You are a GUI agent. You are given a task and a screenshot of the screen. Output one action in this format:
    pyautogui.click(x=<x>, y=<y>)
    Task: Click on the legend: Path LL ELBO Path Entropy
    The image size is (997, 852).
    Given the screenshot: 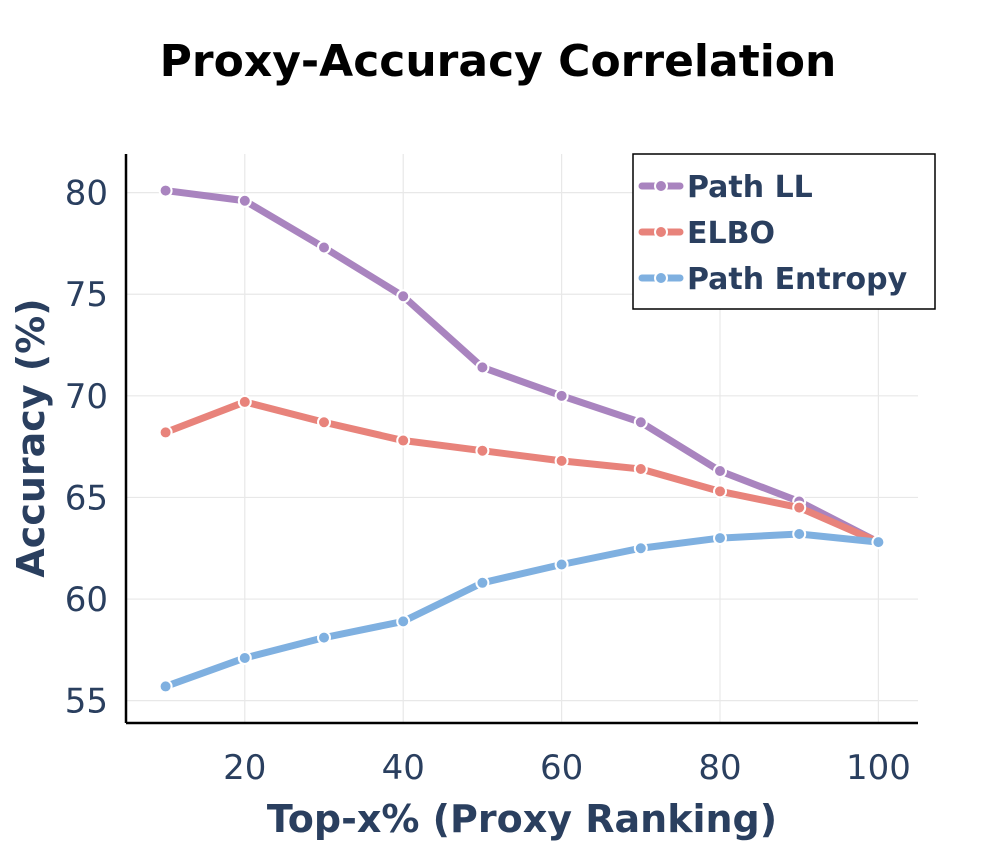 What is the action you would take?
    pyautogui.click(x=784, y=231)
    